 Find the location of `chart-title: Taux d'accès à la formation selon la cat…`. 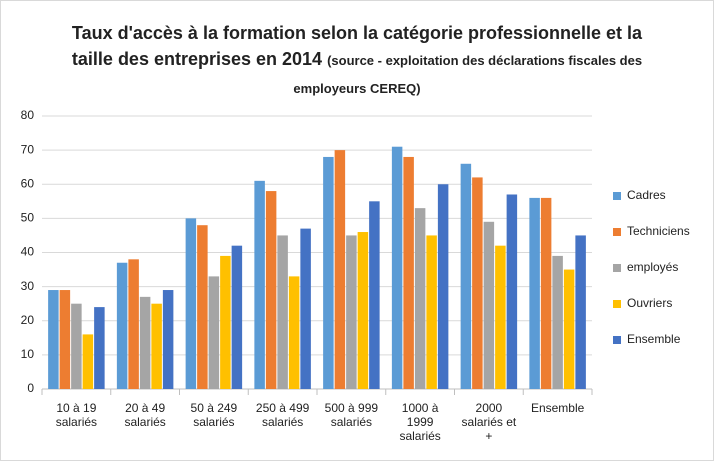

chart-title: Taux d'accès à la formation selon la cat… is located at coordinates (357, 46).